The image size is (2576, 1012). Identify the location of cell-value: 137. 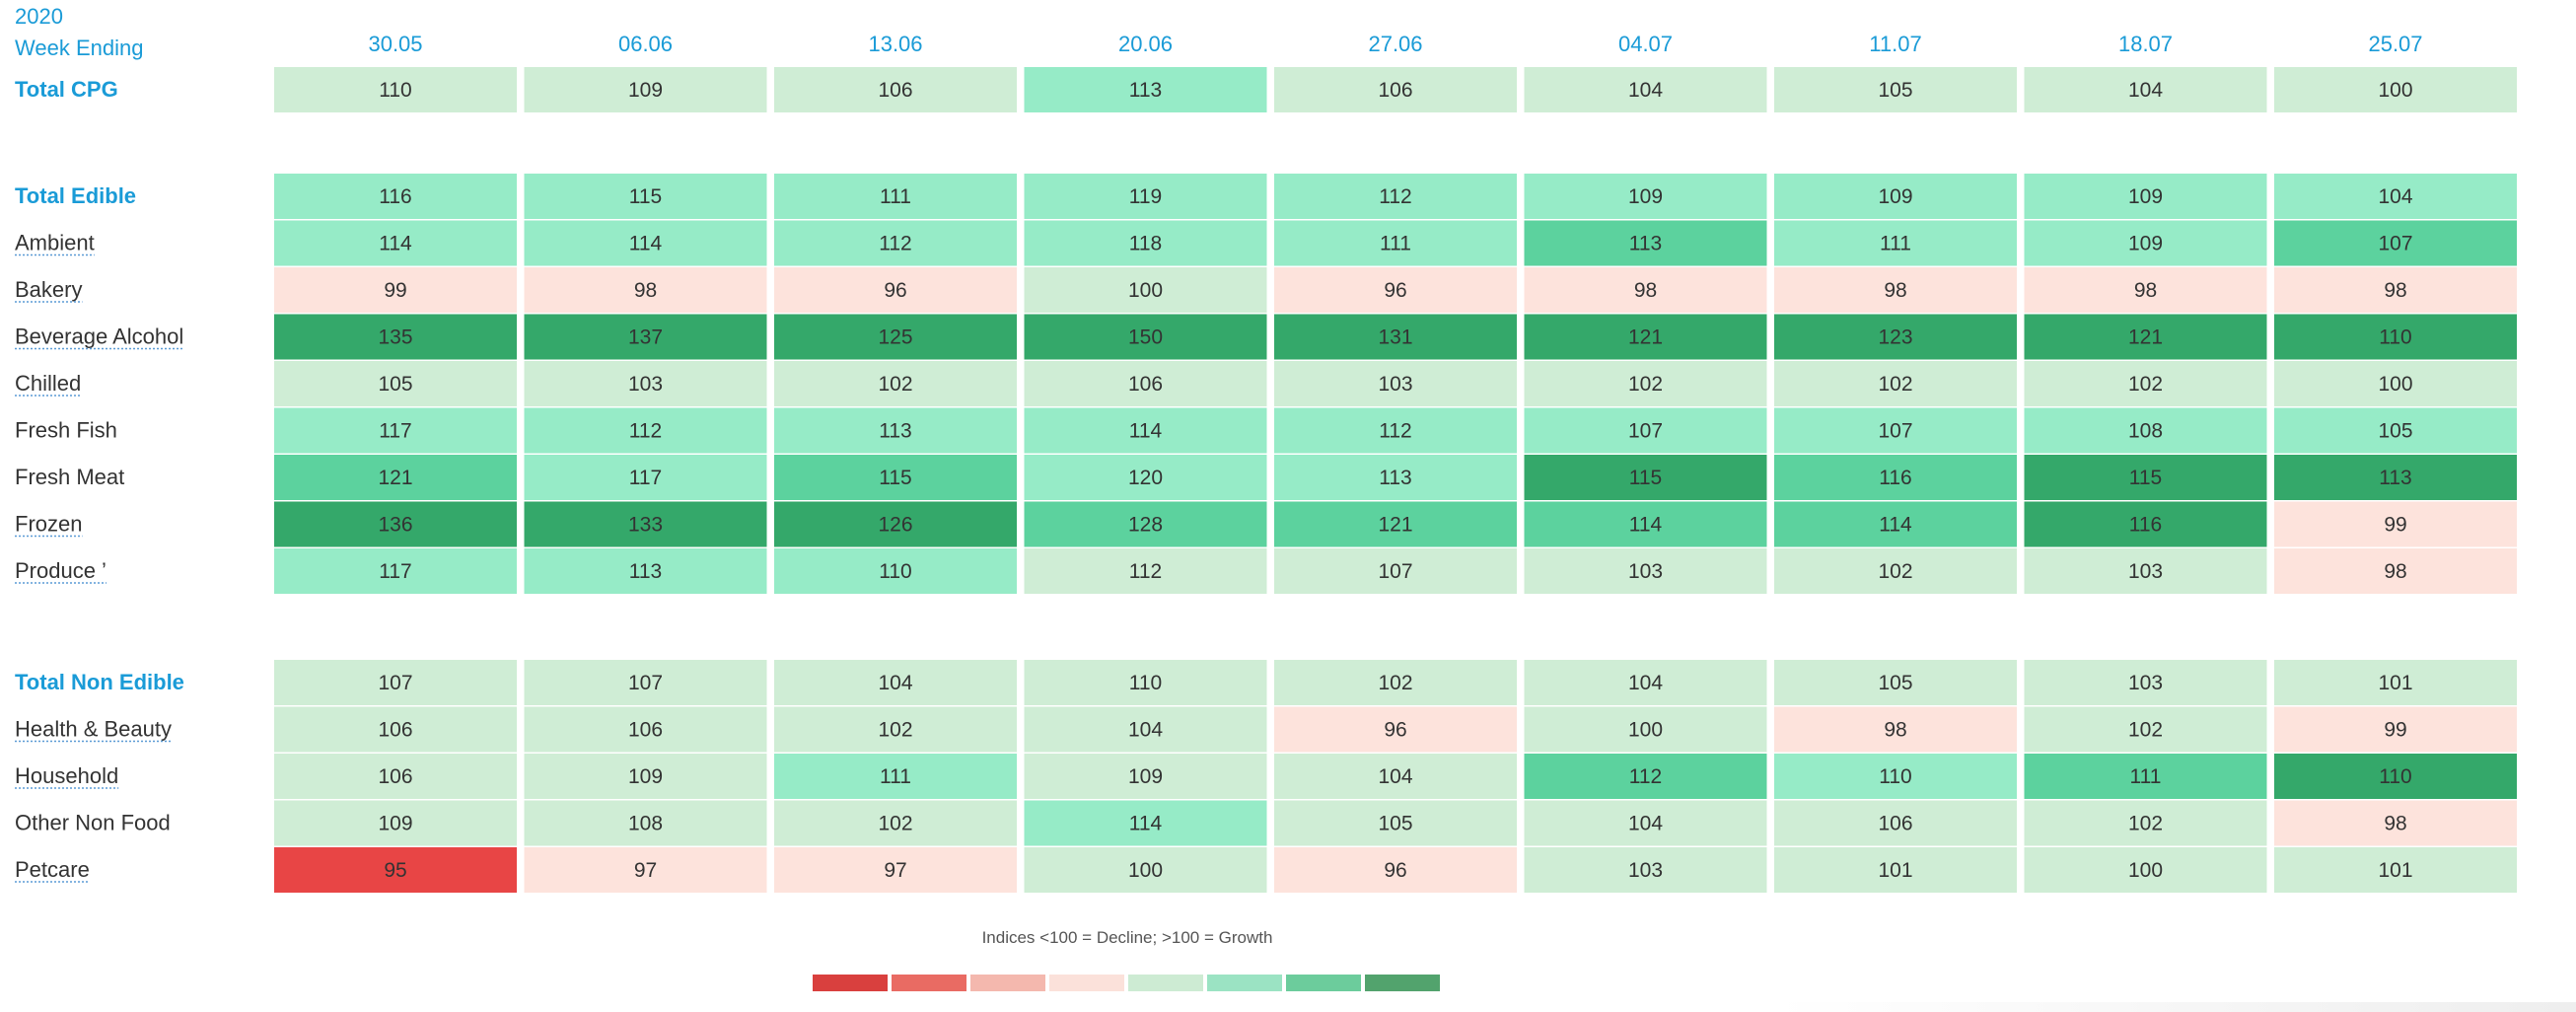
(645, 337).